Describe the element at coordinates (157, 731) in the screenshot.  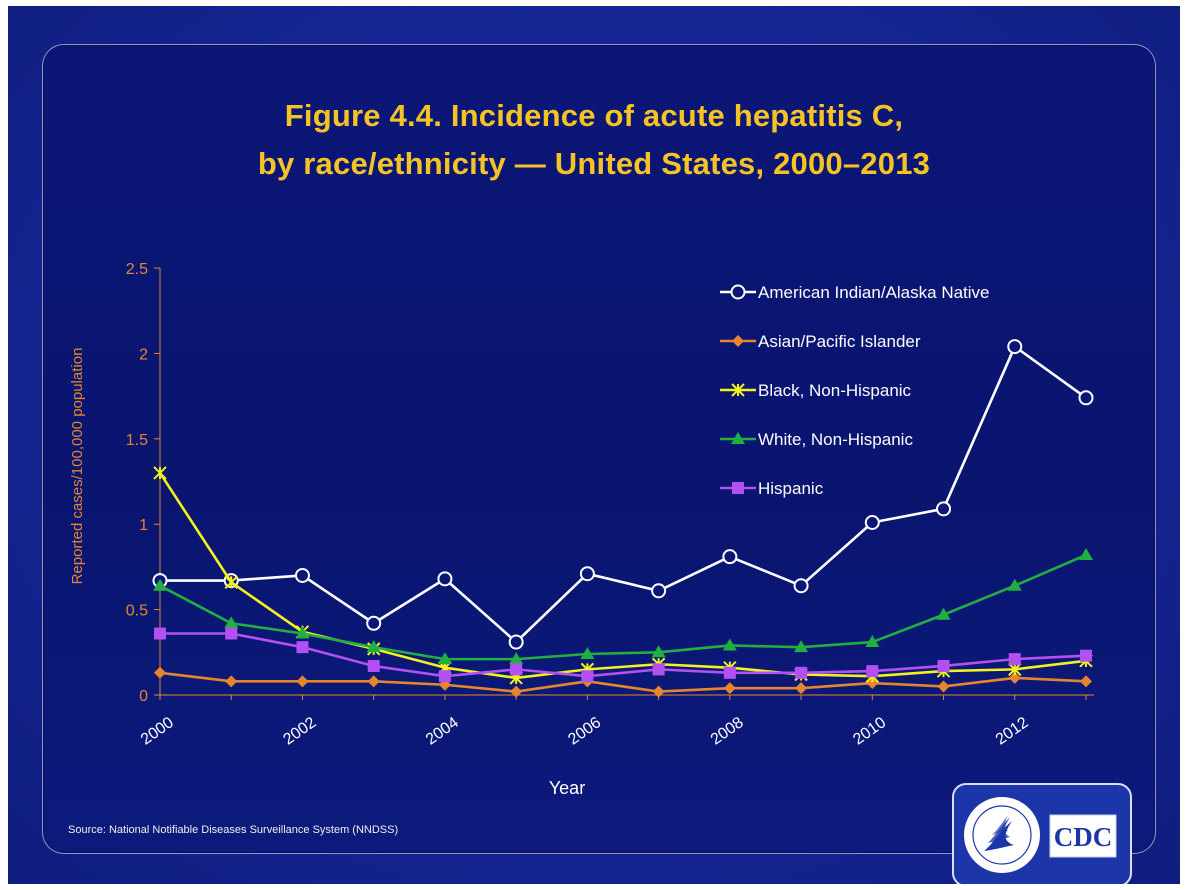
I see `x-tick-label: 2000` at that location.